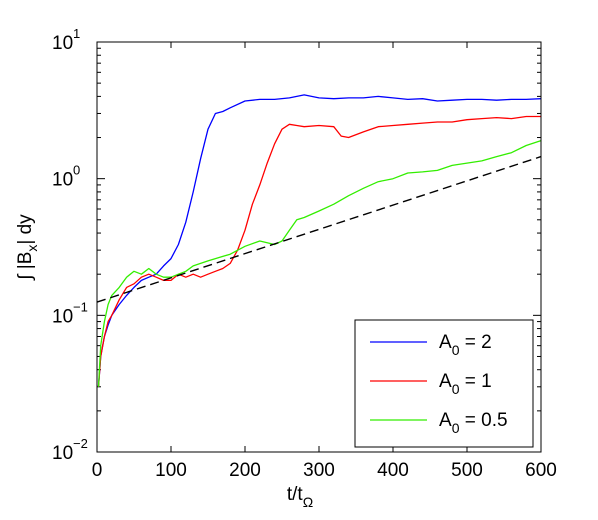  Describe the element at coordinates (467, 470) in the screenshot. I see `x-tick-label: 500` at that location.